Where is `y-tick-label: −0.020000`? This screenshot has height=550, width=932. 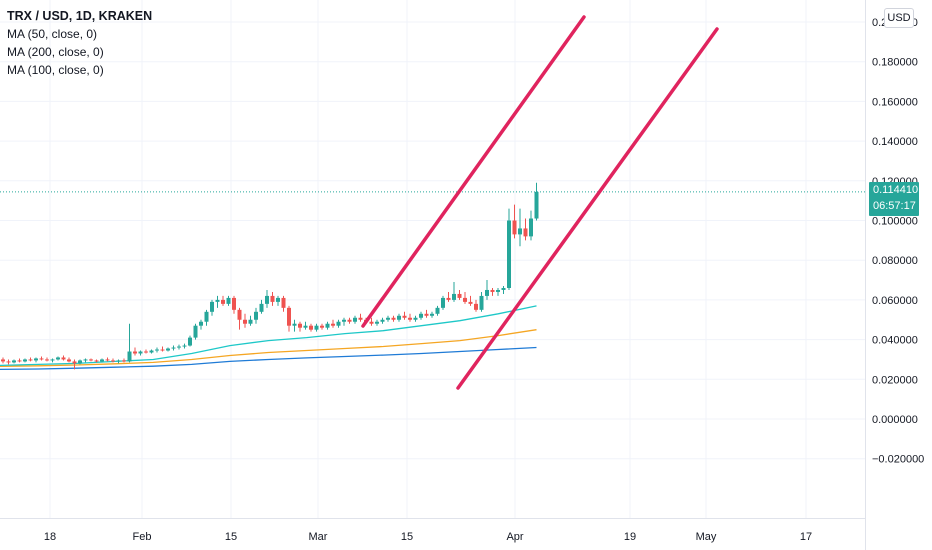 y-tick-label: −0.020000 is located at coordinates (898, 460).